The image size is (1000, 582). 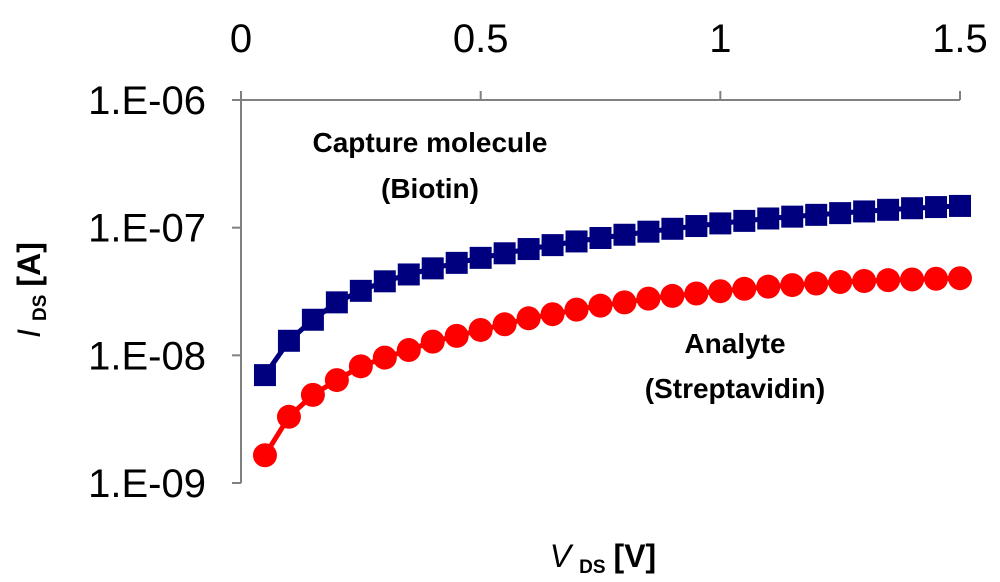 What do you see at coordinates (960, 39) in the screenshot?
I see `x-tick-label: 1.5` at bounding box center [960, 39].